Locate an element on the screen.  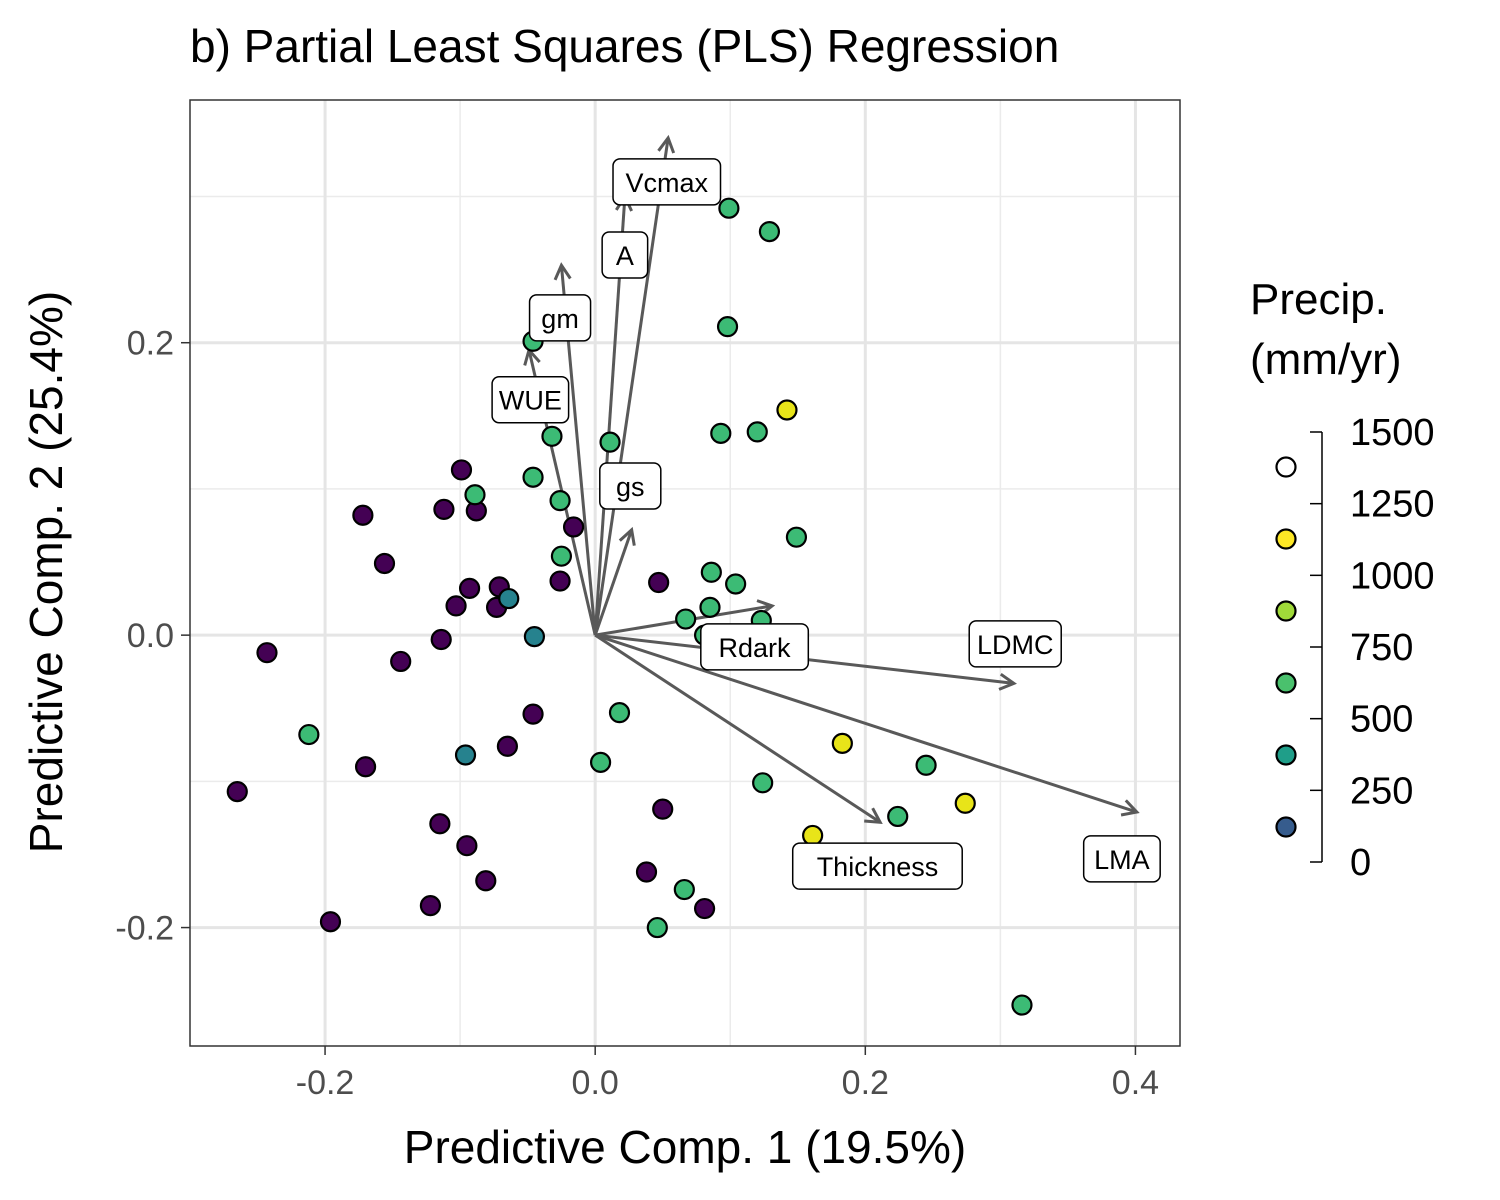
loading-arrowhead-gs is located at coordinates (627, 536).